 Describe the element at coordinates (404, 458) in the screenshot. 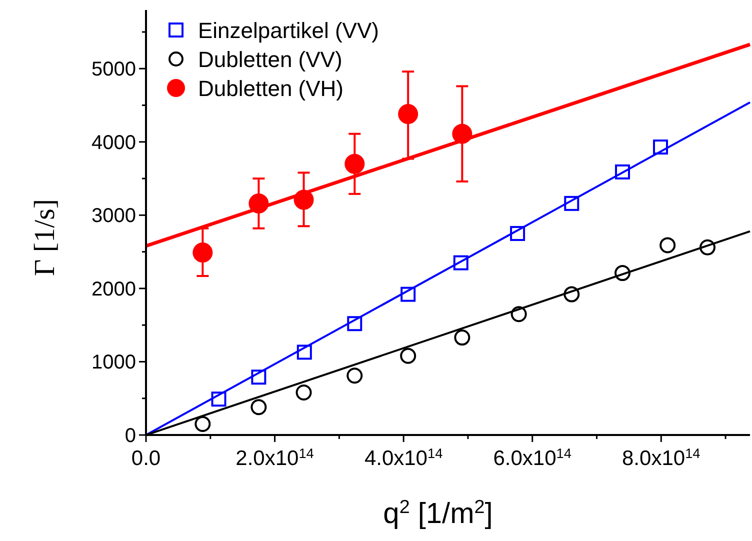

I see `x-tick-label: 4.0x10$^{14}$` at that location.